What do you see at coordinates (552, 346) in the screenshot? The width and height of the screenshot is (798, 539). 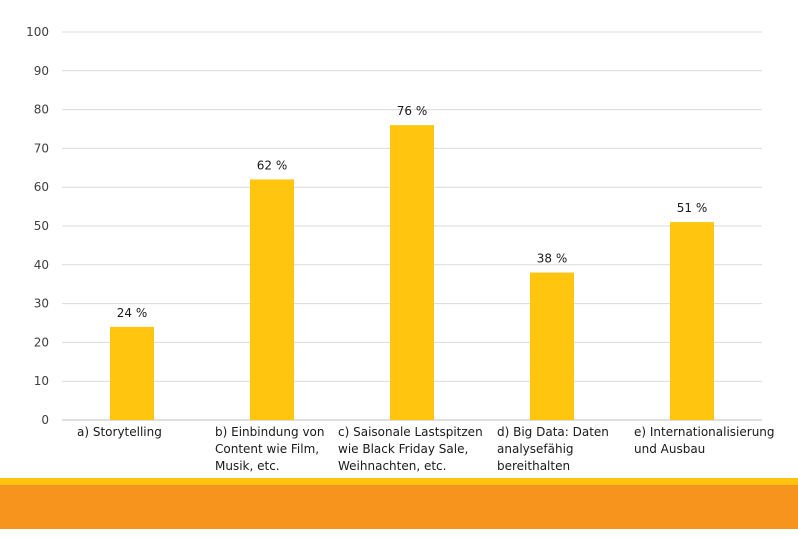 I see `bar-d` at bounding box center [552, 346].